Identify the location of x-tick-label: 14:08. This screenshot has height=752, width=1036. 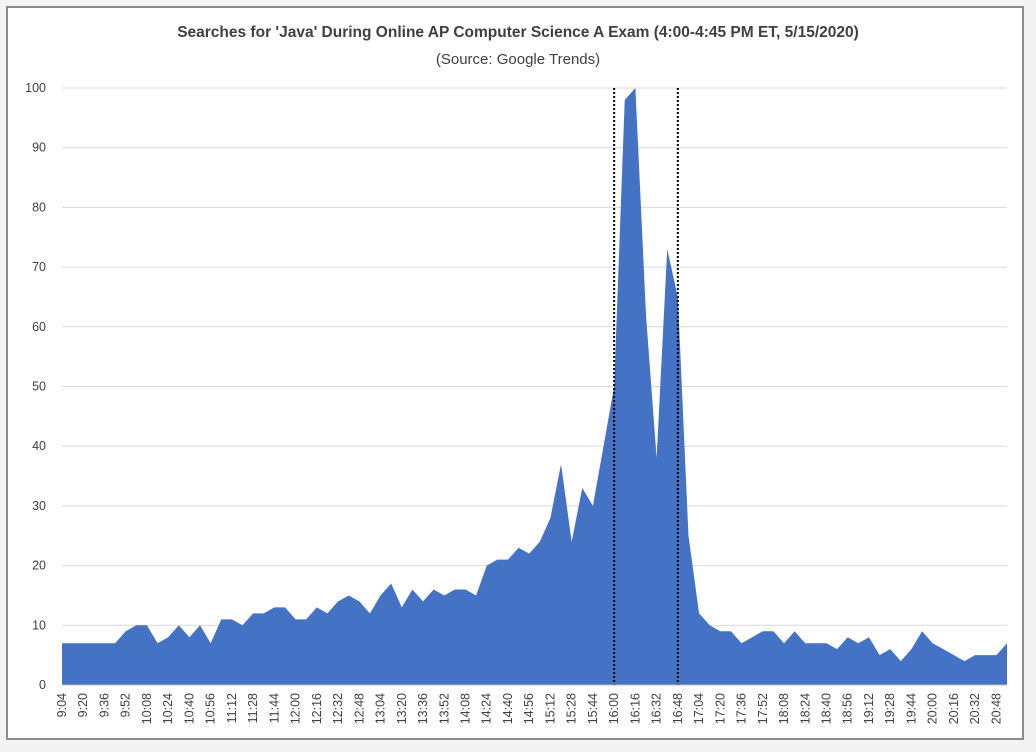
(465, 708).